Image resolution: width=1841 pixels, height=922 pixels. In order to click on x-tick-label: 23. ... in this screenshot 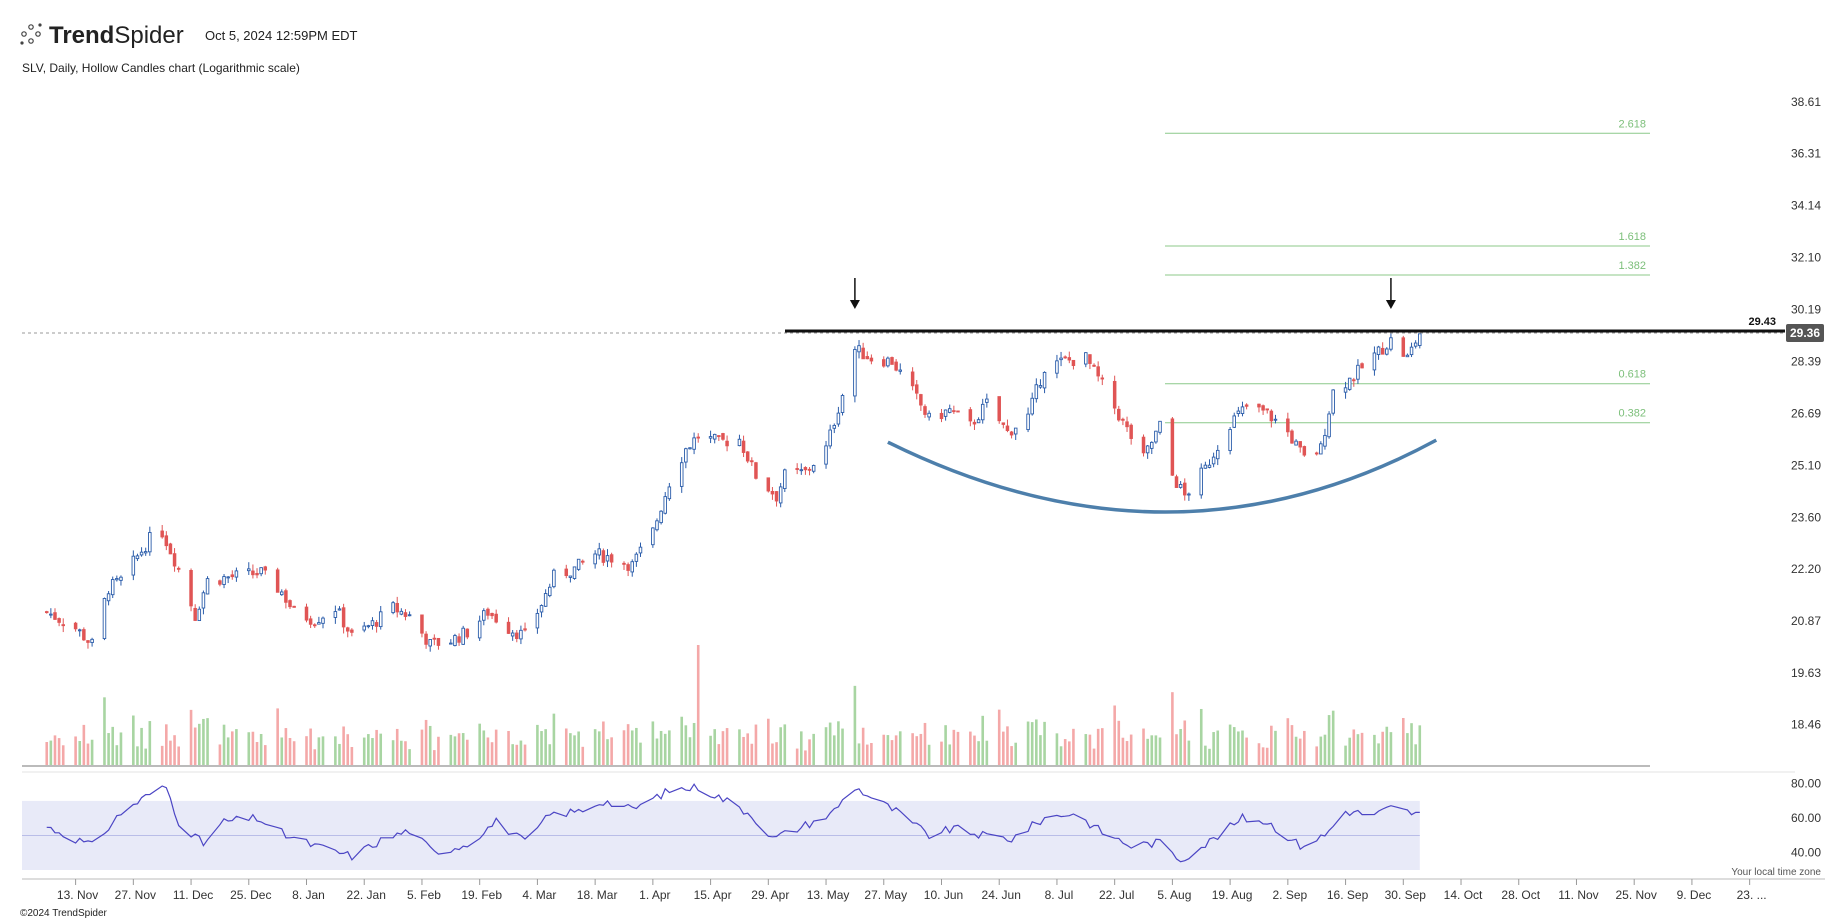, I will do `click(1752, 895)`.